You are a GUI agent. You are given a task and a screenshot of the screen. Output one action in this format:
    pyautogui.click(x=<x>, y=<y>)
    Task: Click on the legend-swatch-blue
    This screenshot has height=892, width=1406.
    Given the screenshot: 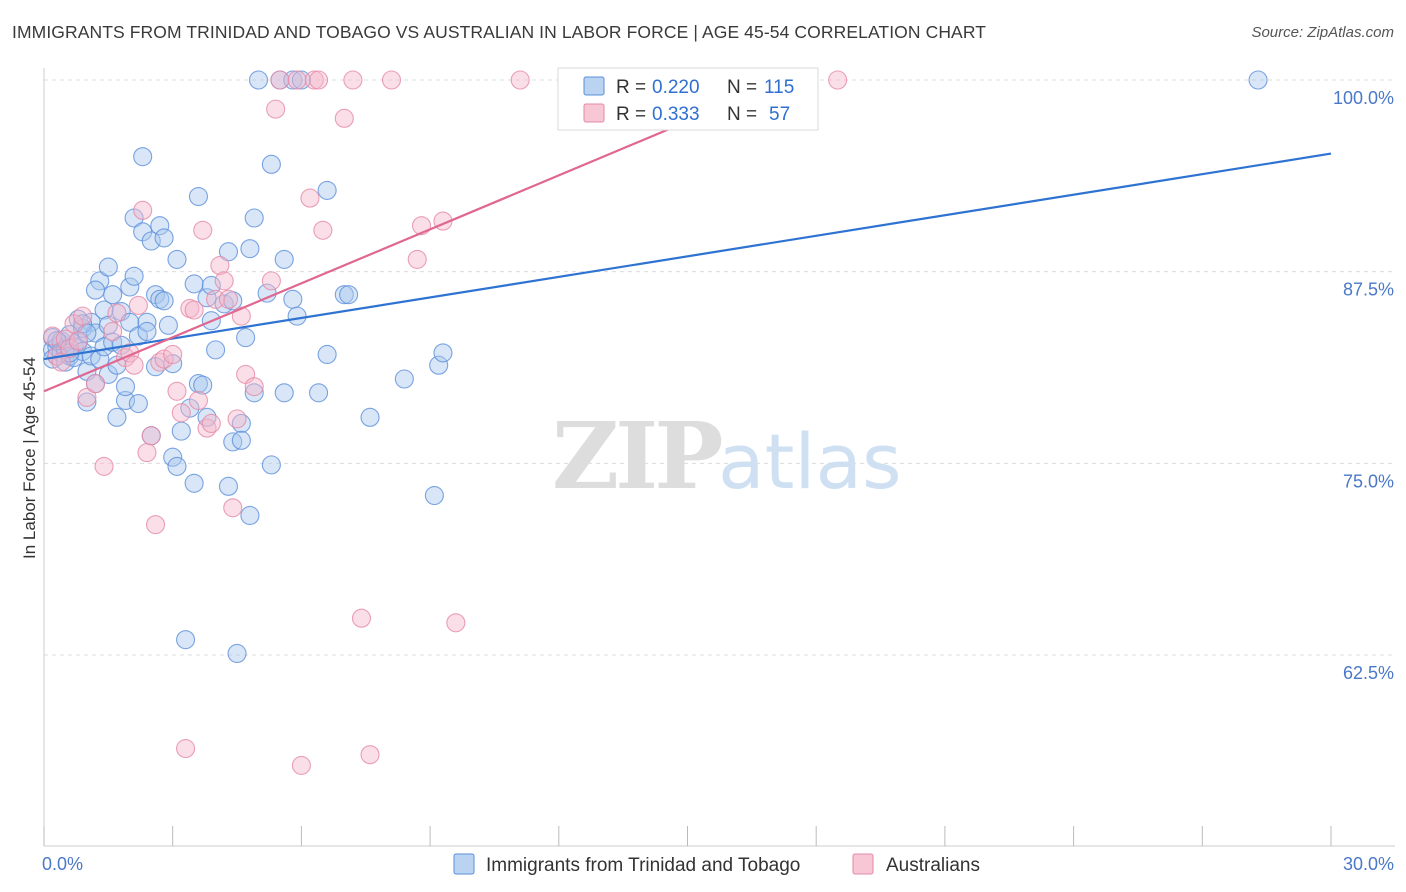 What is the action you would take?
    pyautogui.click(x=594, y=86)
    